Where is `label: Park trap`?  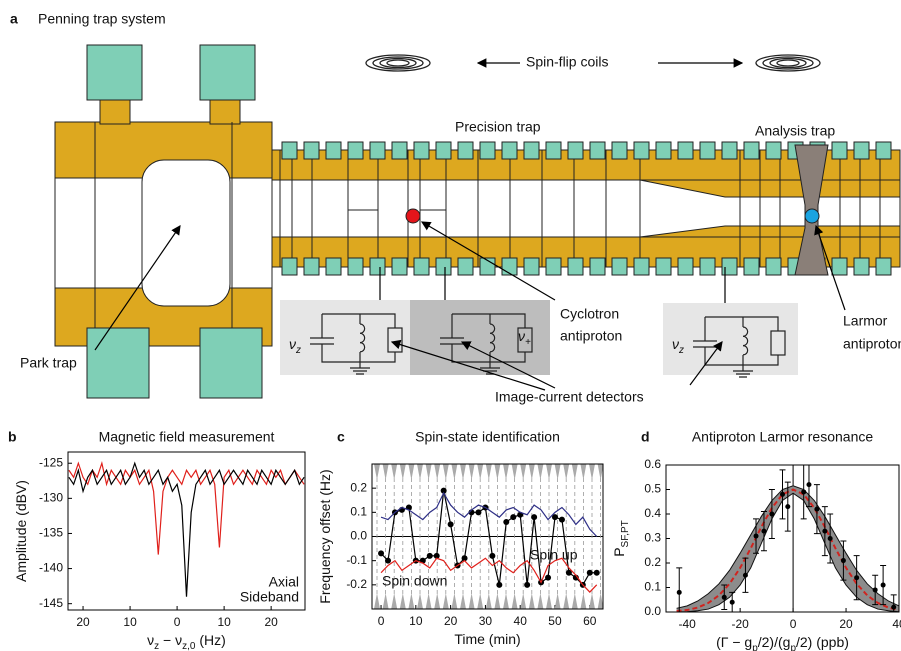 label: Park trap is located at coordinates (48, 363).